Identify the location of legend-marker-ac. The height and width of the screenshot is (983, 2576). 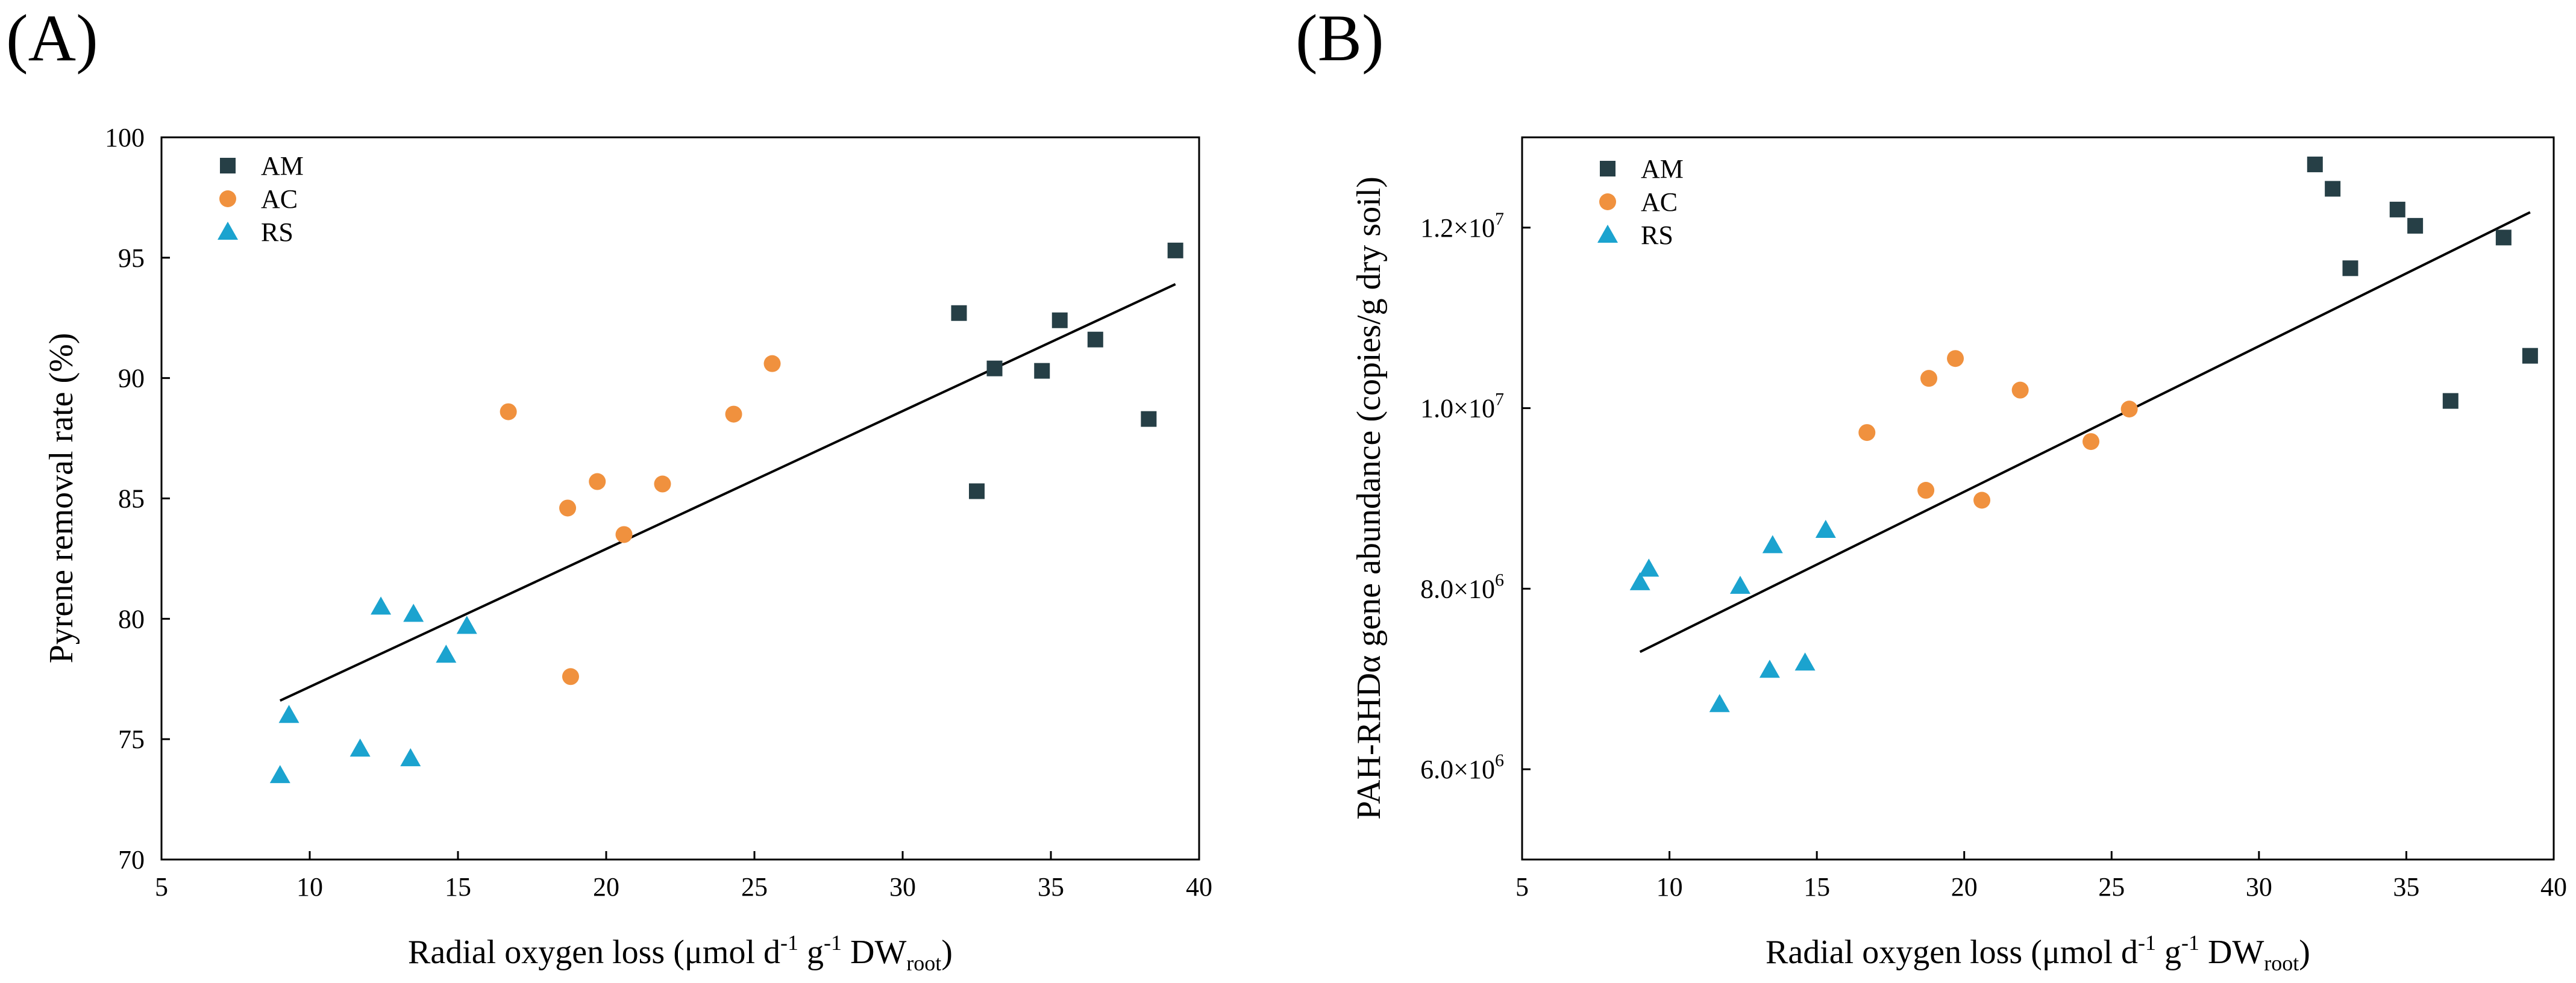
(227, 198).